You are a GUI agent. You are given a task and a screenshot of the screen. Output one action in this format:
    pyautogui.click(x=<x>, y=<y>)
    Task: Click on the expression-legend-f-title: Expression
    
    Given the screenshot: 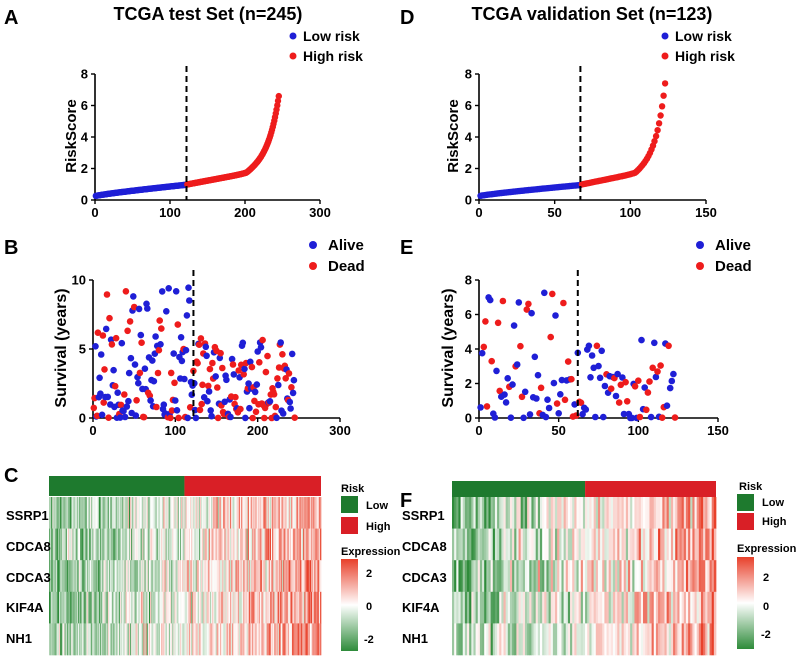 What is the action you would take?
    pyautogui.click(x=766, y=549)
    